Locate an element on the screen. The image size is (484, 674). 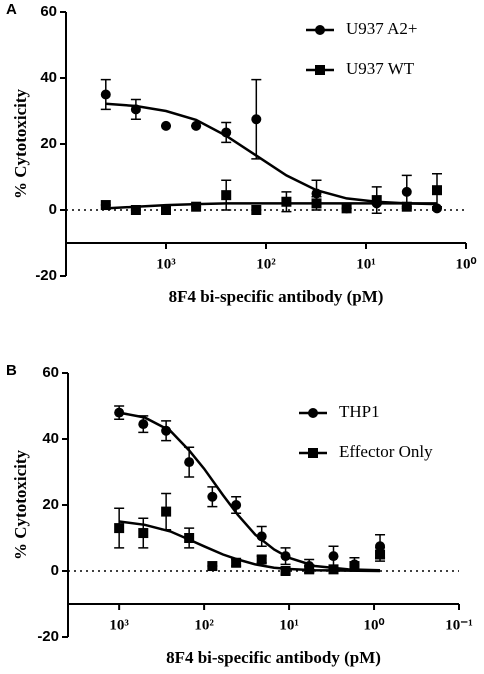
panel-label: B is located at coordinates (11, 370).